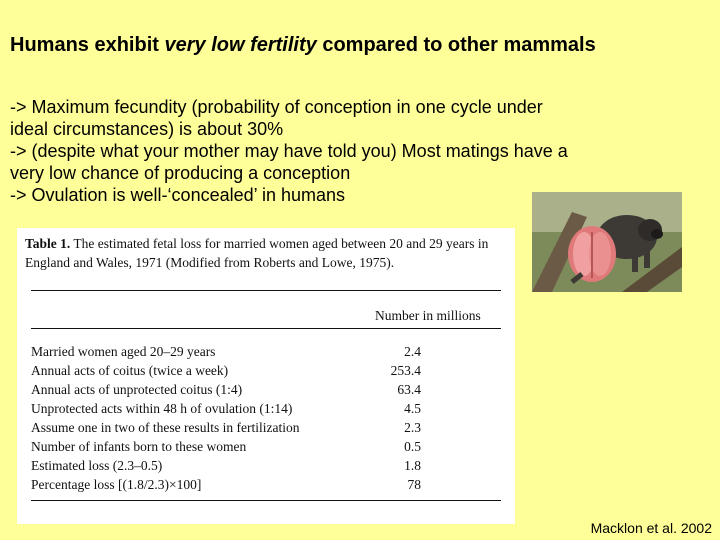 This screenshot has width=720, height=540. I want to click on citation: Macklon et al. 2002, so click(651, 528).